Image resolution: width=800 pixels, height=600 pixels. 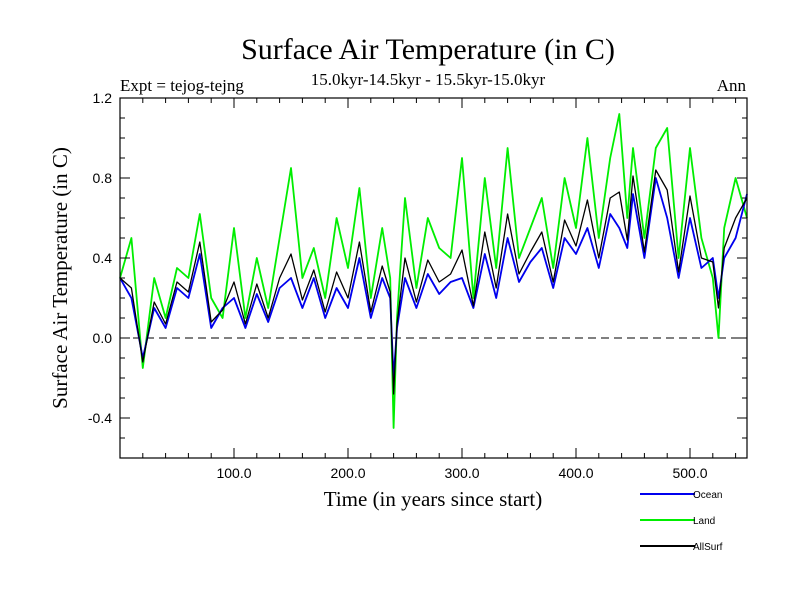 I want to click on y-tick-label: 0.8, so click(x=103, y=178).